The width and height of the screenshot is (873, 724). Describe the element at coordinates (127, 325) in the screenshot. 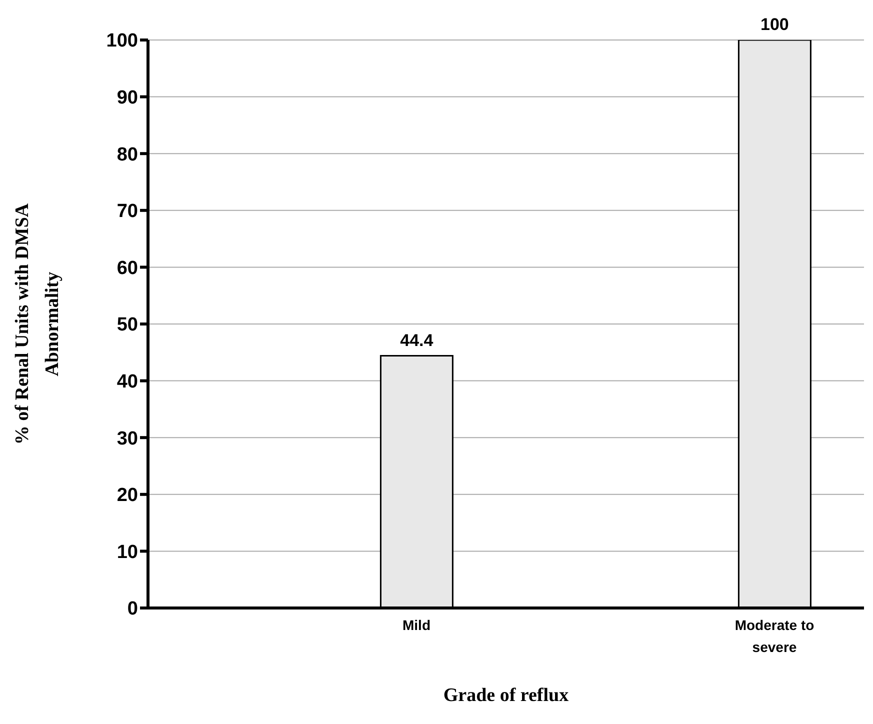

I see `y-tick-label: 50` at that location.